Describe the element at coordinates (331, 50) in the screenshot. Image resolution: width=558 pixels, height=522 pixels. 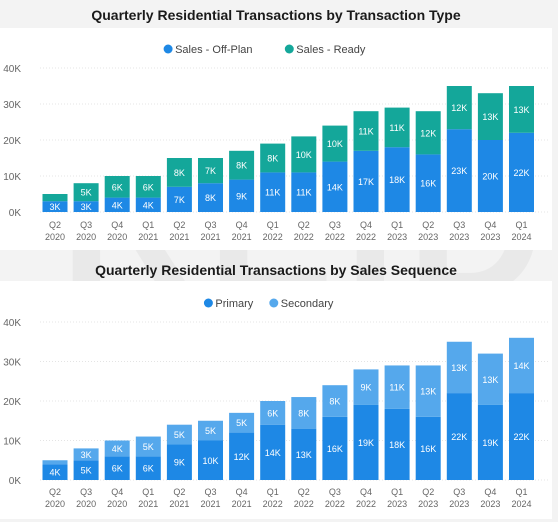
I see `legend-label: Sales - Ready` at that location.